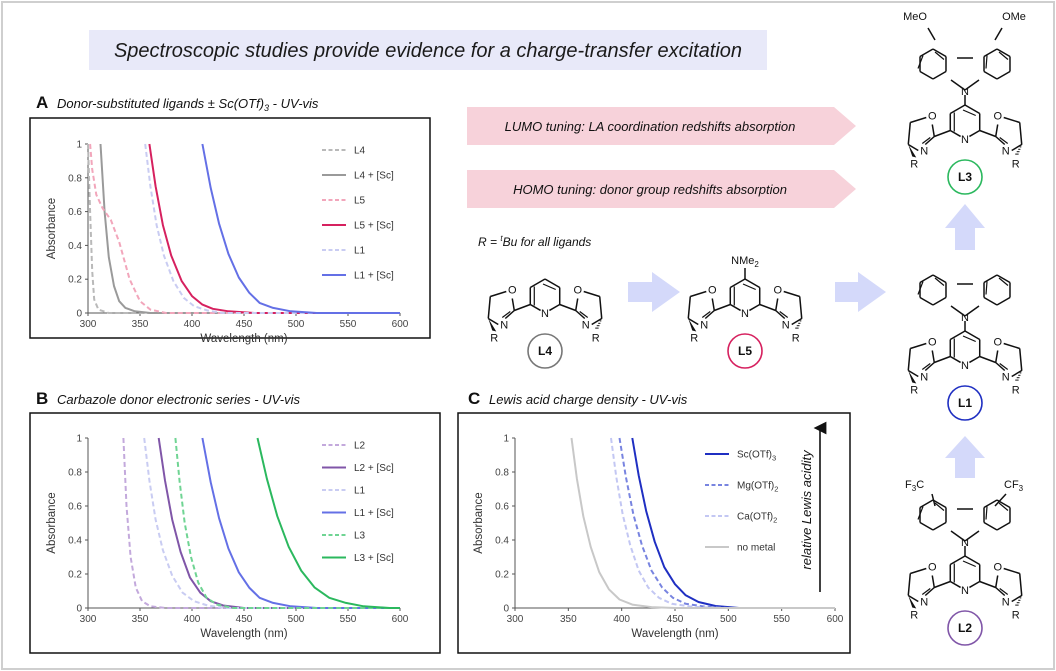 The width and height of the screenshot is (1056, 671). I want to click on l2-cf3-right: CF3, so click(1014, 486).